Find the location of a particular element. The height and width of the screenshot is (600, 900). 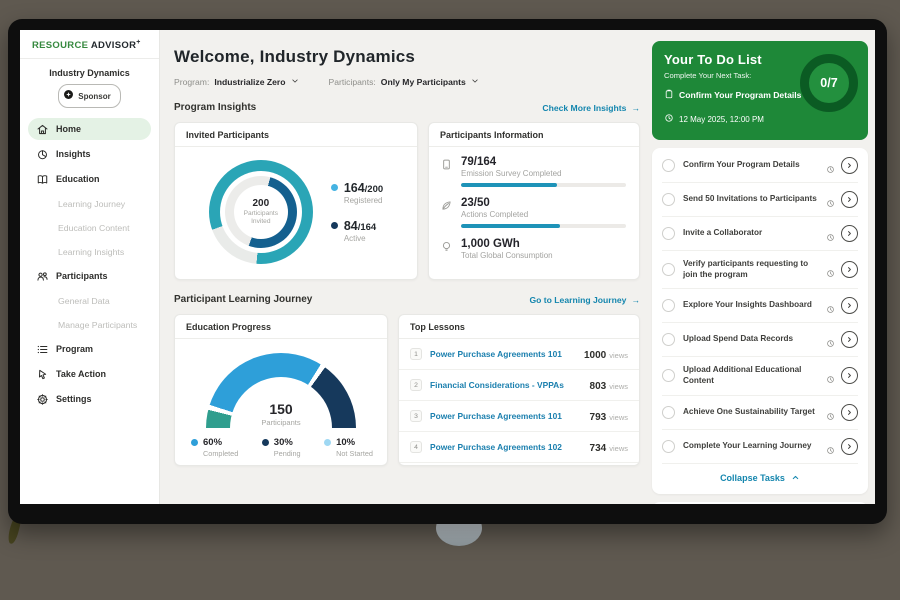

sidebar-item-program: Program is located at coordinates (89, 349).